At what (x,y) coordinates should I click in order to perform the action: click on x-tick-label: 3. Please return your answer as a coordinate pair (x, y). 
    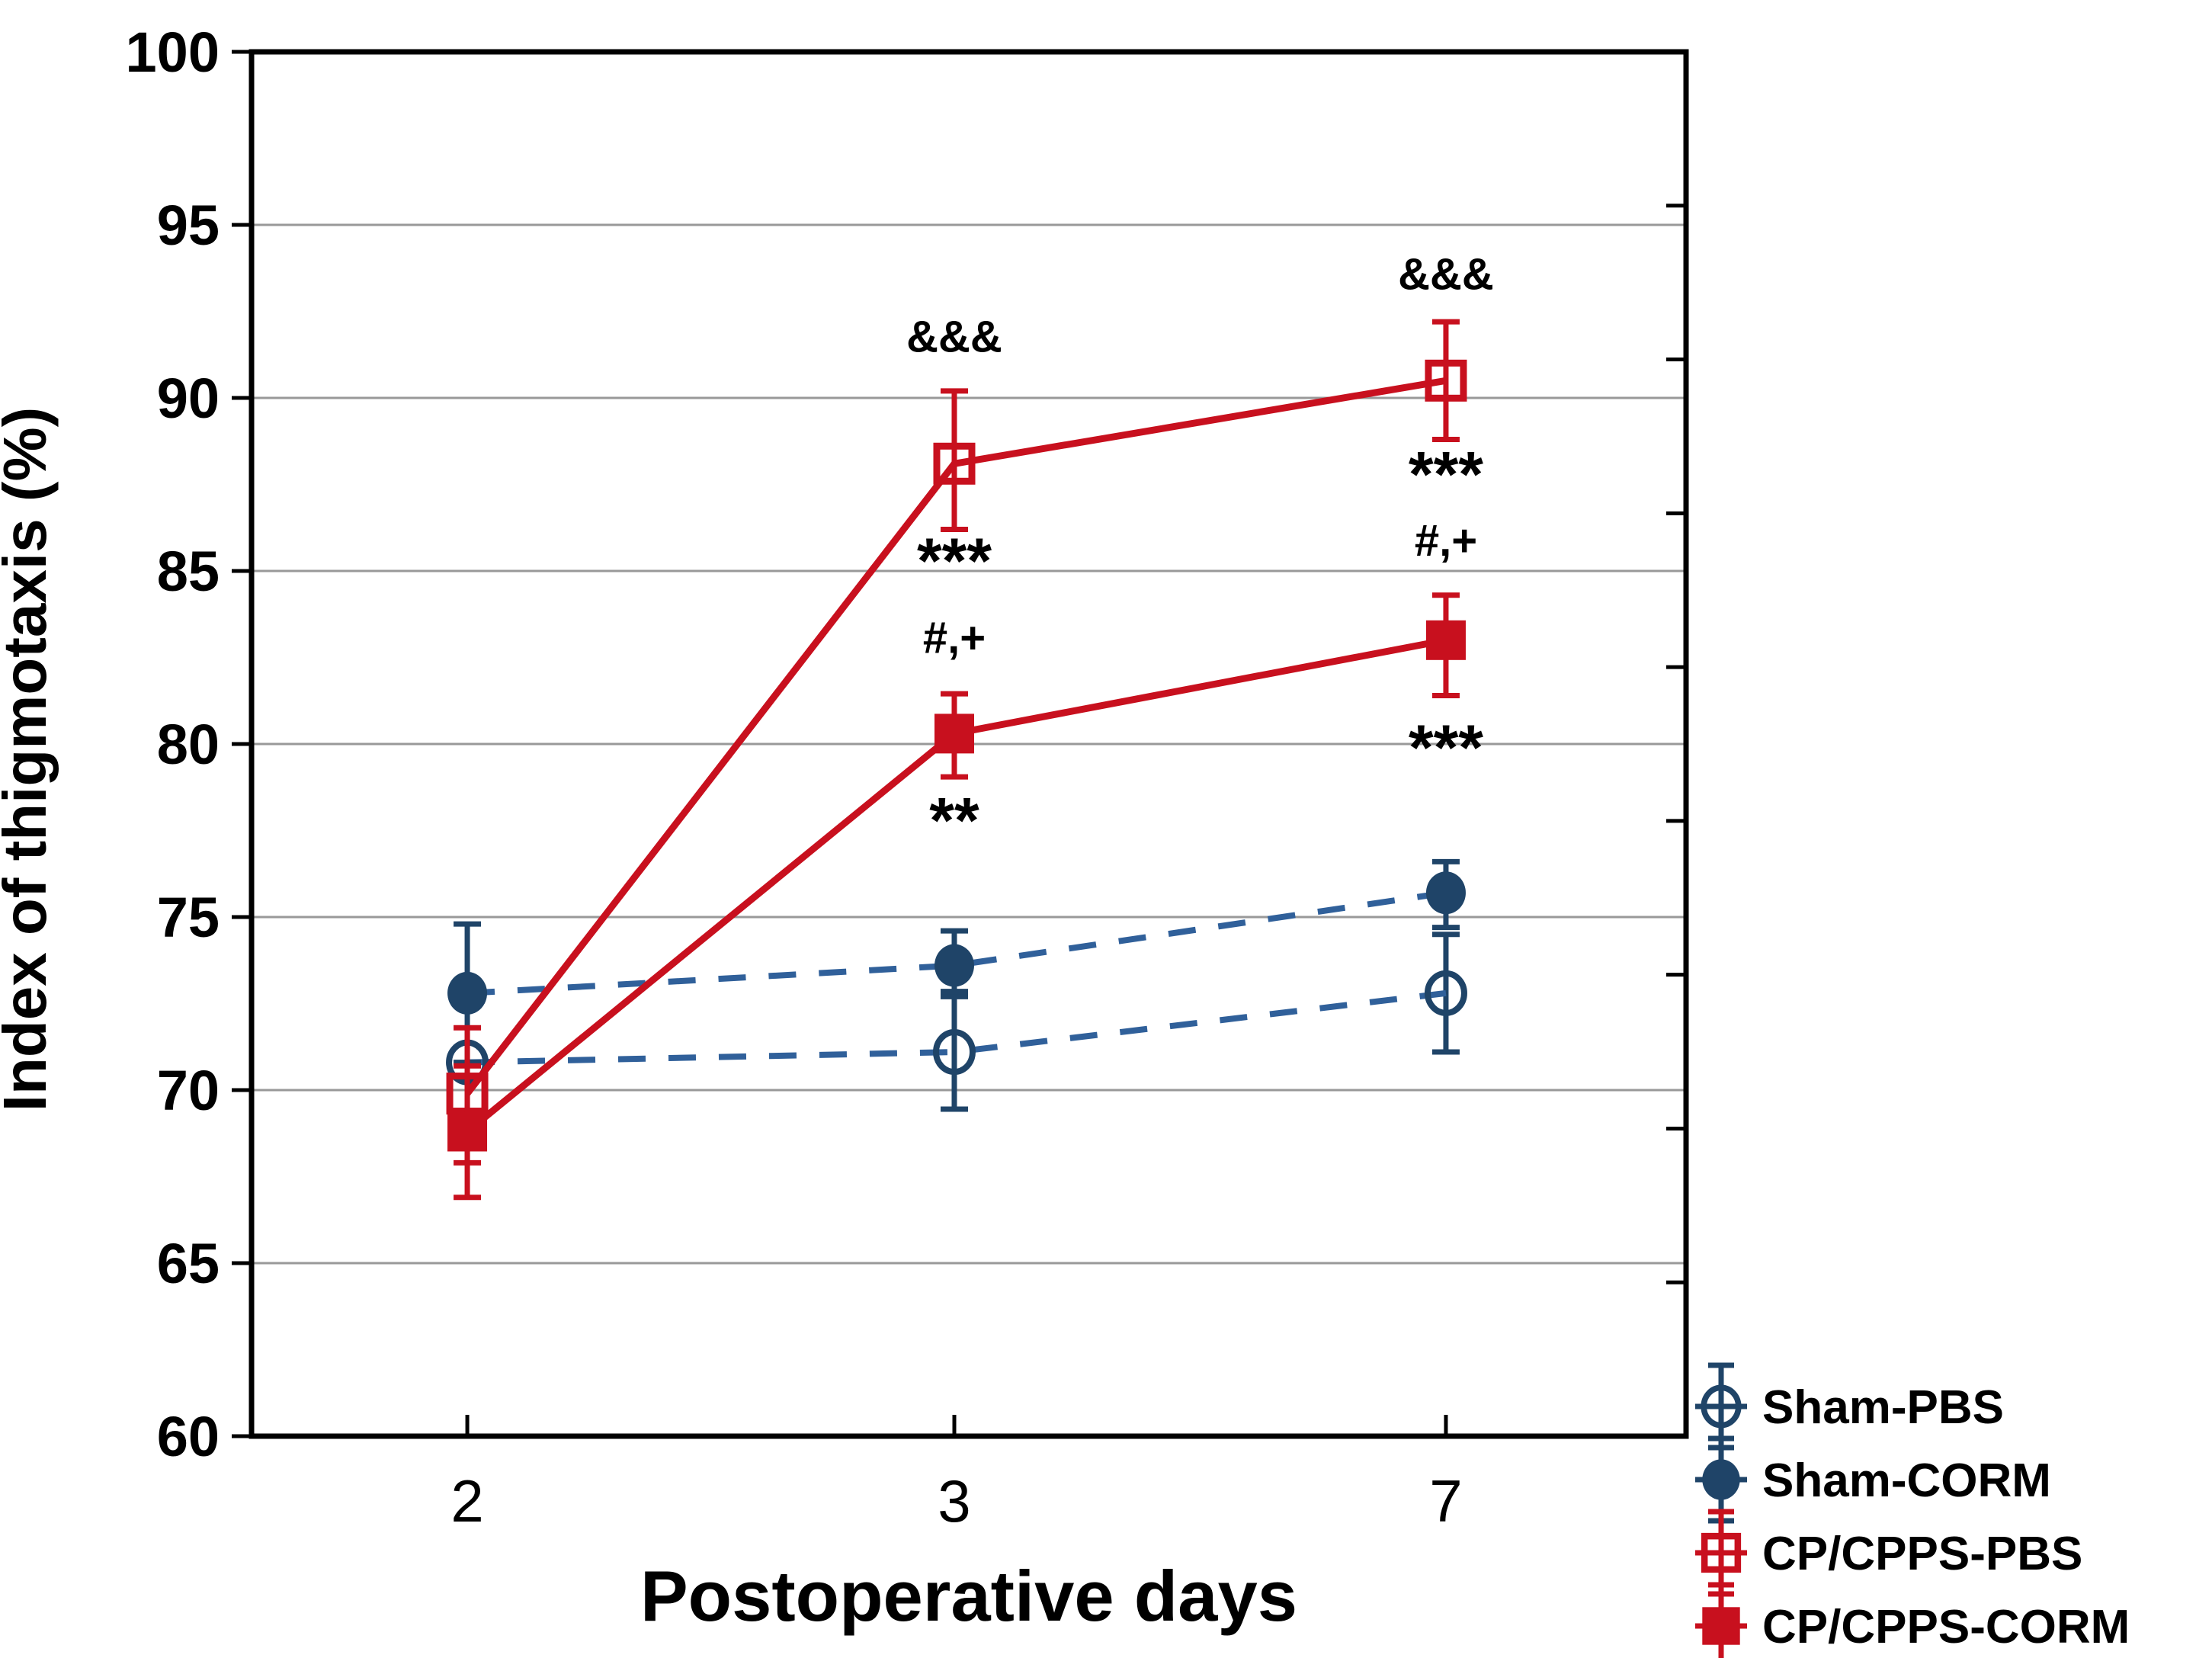
    Looking at the image, I should click on (954, 1501).